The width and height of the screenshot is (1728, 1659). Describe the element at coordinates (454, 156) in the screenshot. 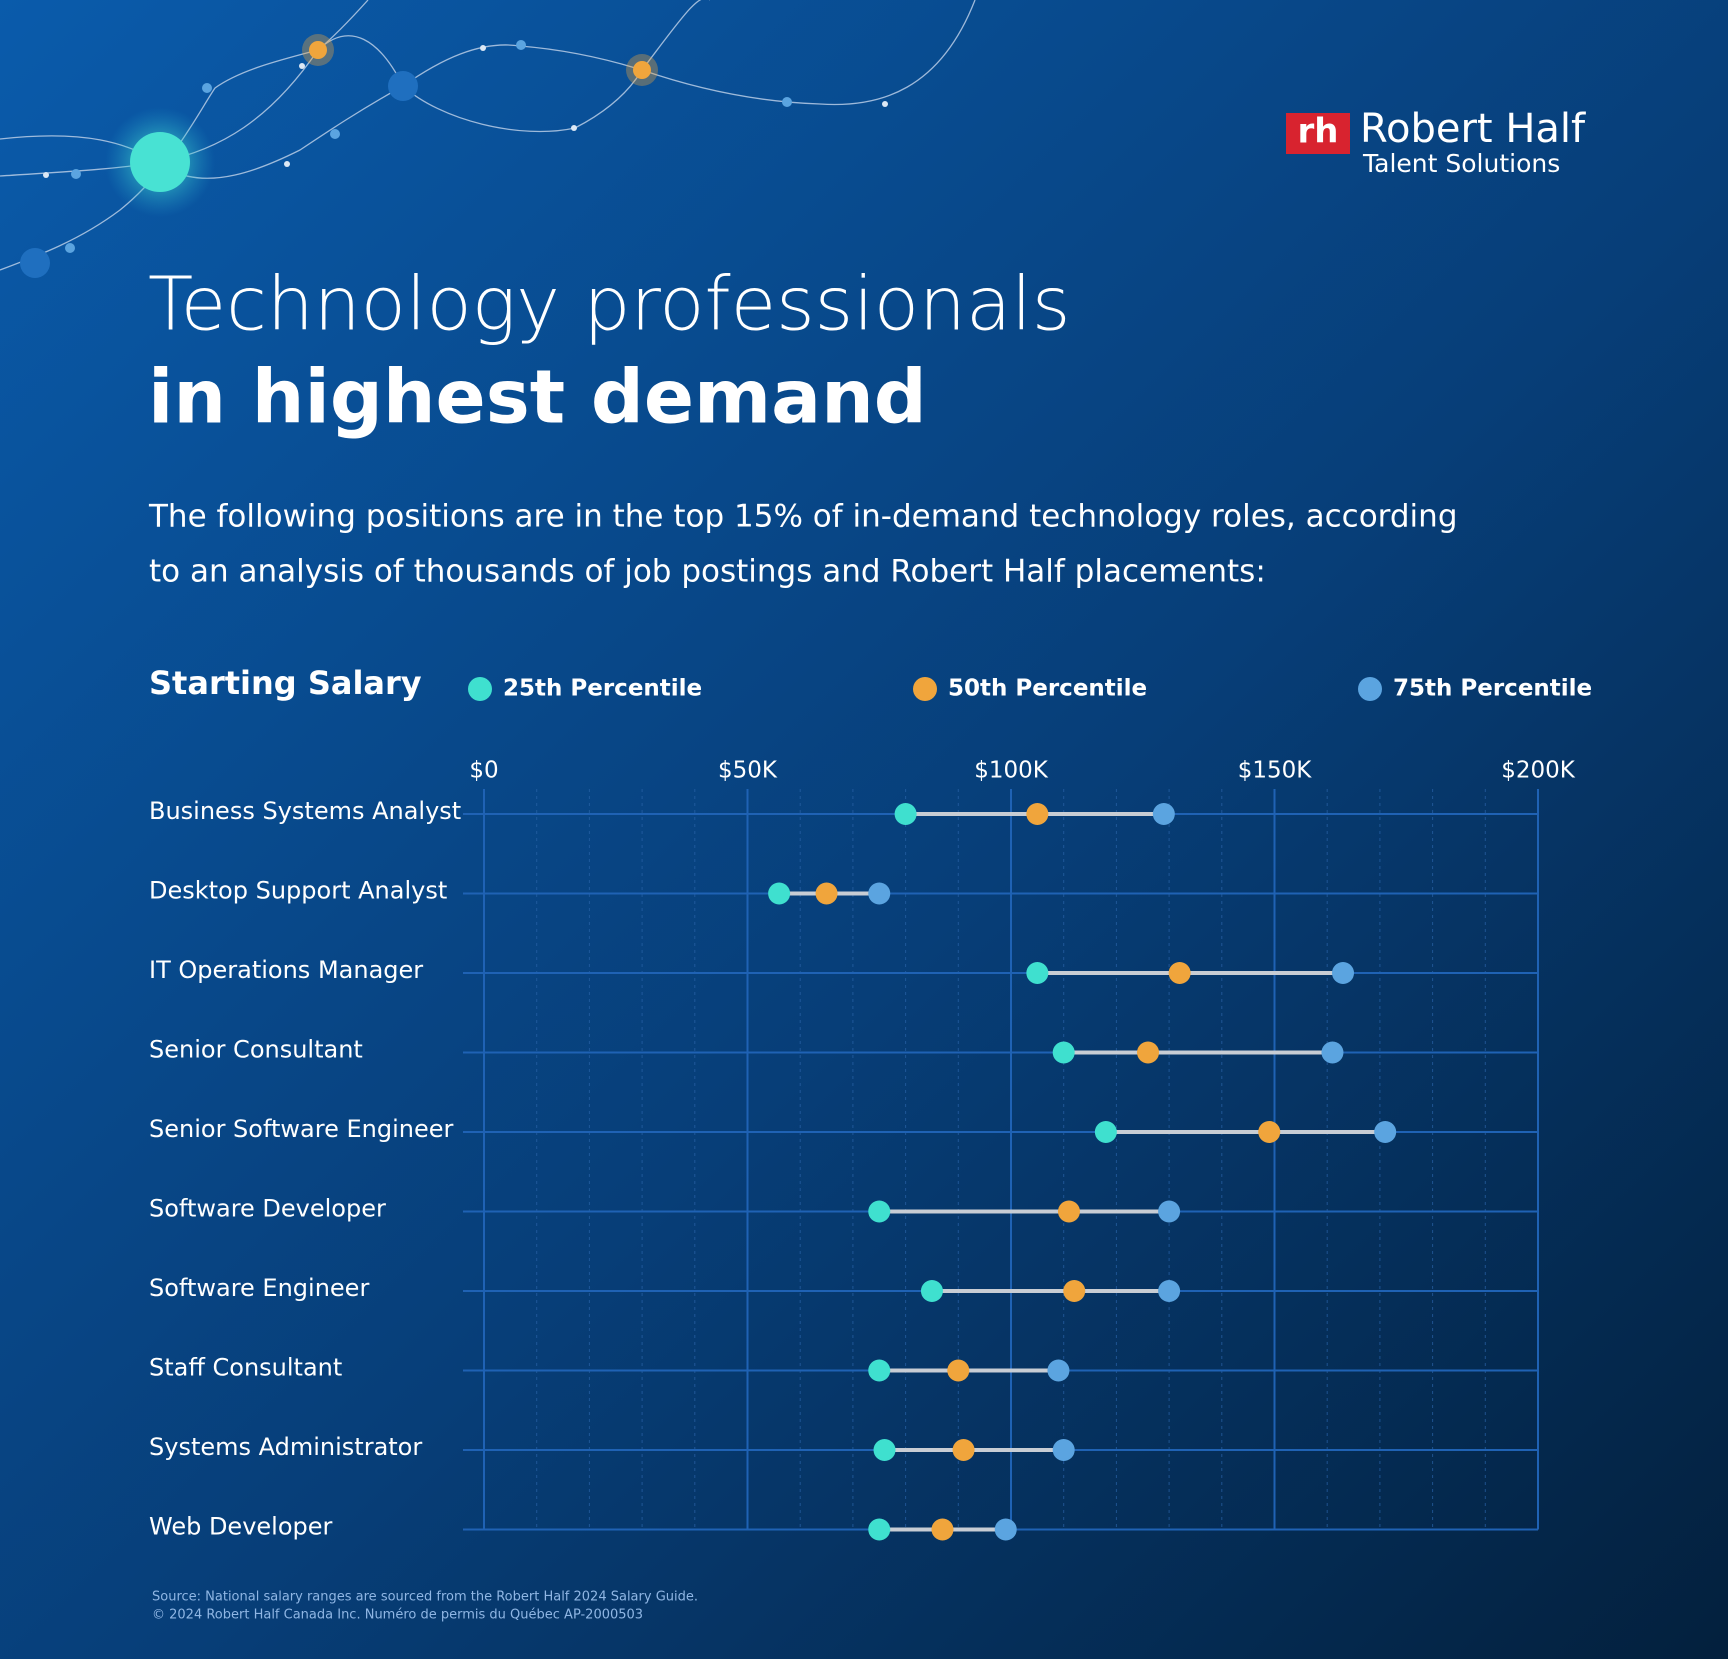

I see `network-nodes` at that location.